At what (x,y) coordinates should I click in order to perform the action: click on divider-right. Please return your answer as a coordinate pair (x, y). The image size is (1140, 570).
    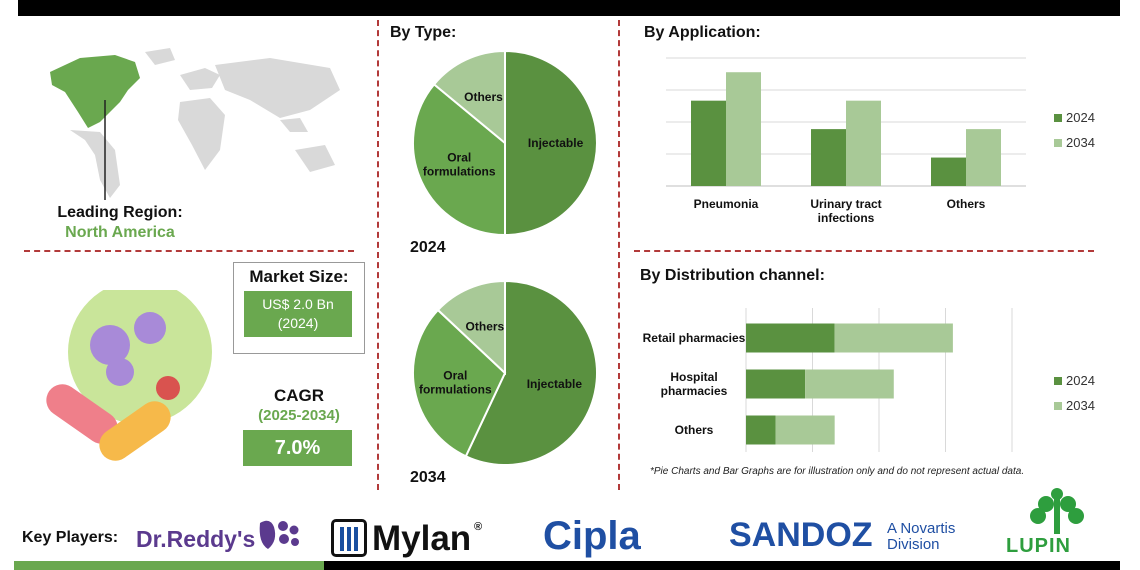
    Looking at the image, I should click on (619, 255).